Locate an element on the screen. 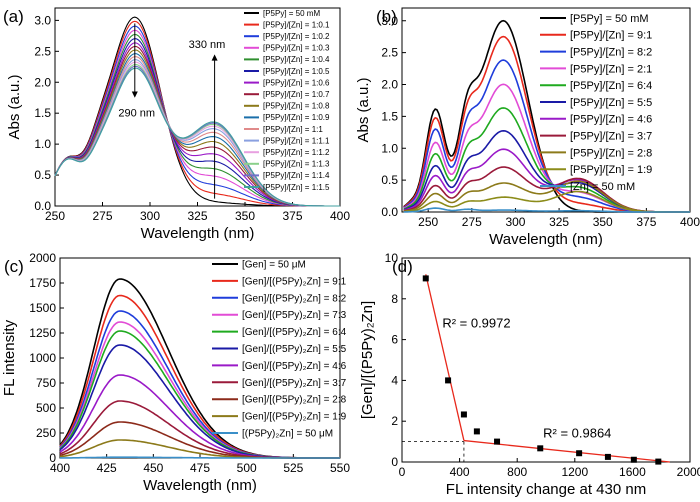 The width and height of the screenshot is (700, 502). y-tick-label: 3.0 is located at coordinates (42, 20).